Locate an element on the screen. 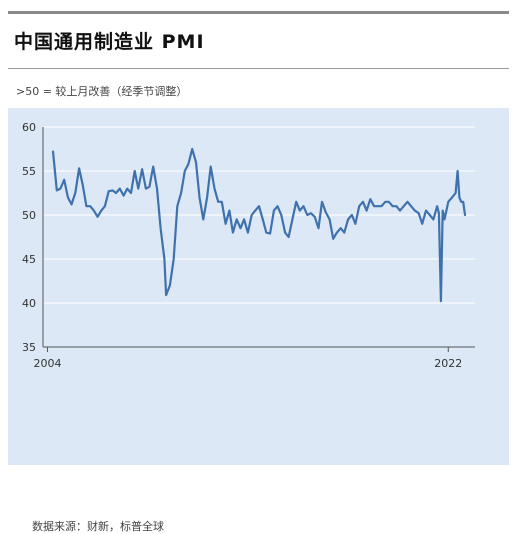  chart-title: 中国通用制造业 PMI is located at coordinates (109, 42).